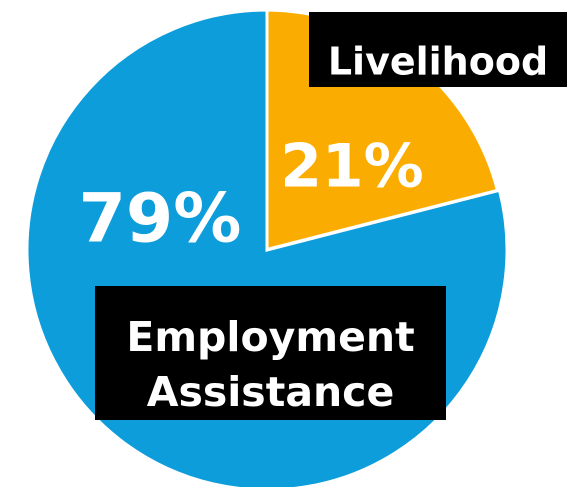 This screenshot has height=487, width=575. What do you see at coordinates (352, 167) in the screenshot?
I see `value-label-livelihood: 21%` at bounding box center [352, 167].